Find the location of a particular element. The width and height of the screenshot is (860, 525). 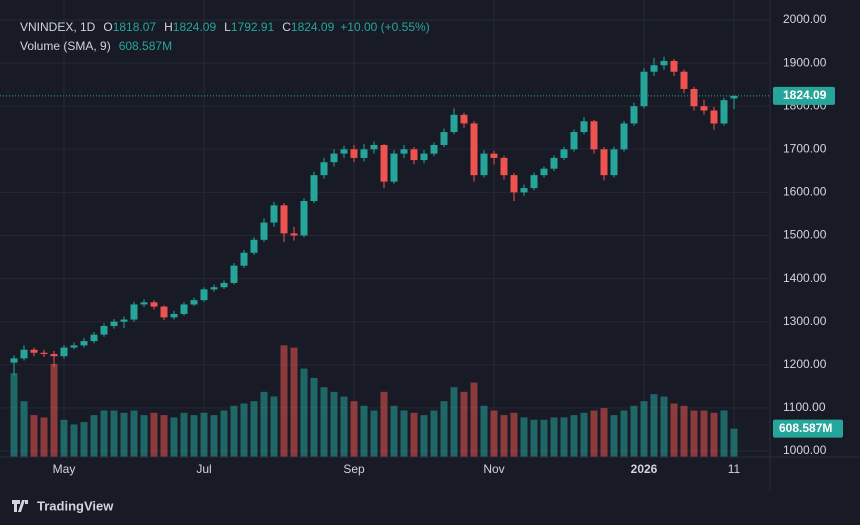

header-item: 1818.07 is located at coordinates (135, 27).